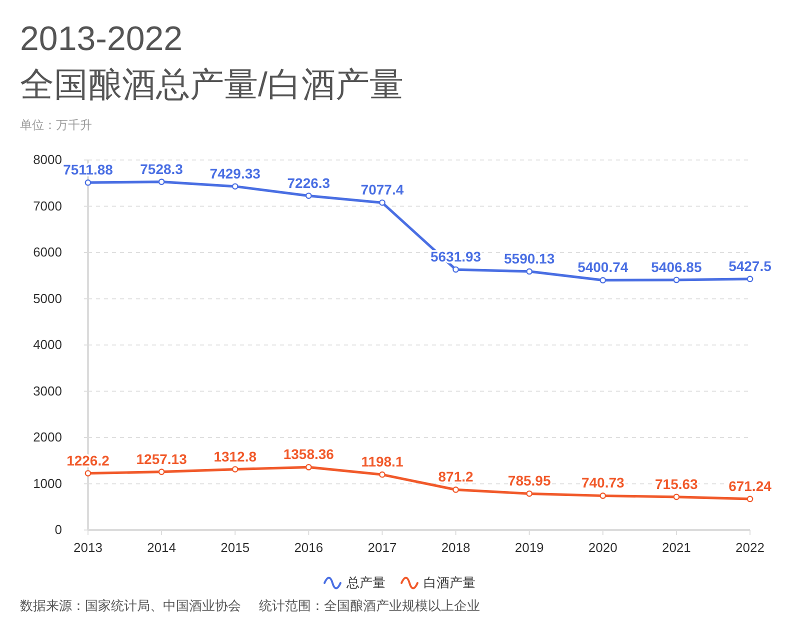 The image size is (800, 630). I want to click on data-label: 7429.33, so click(235, 173).